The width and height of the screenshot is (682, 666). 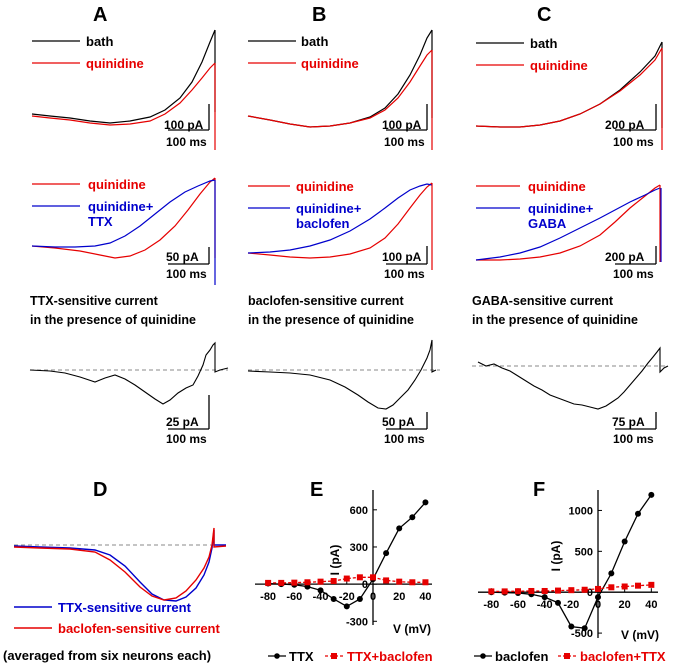 I want to click on y-tick-label: 1000, so click(x=581, y=511).